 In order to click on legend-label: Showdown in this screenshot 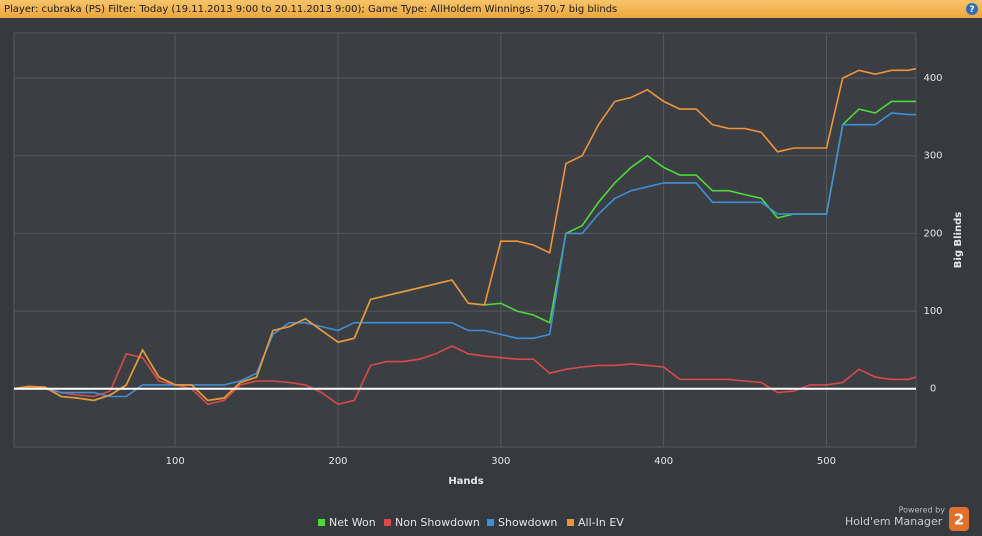, I will do `click(527, 522)`.